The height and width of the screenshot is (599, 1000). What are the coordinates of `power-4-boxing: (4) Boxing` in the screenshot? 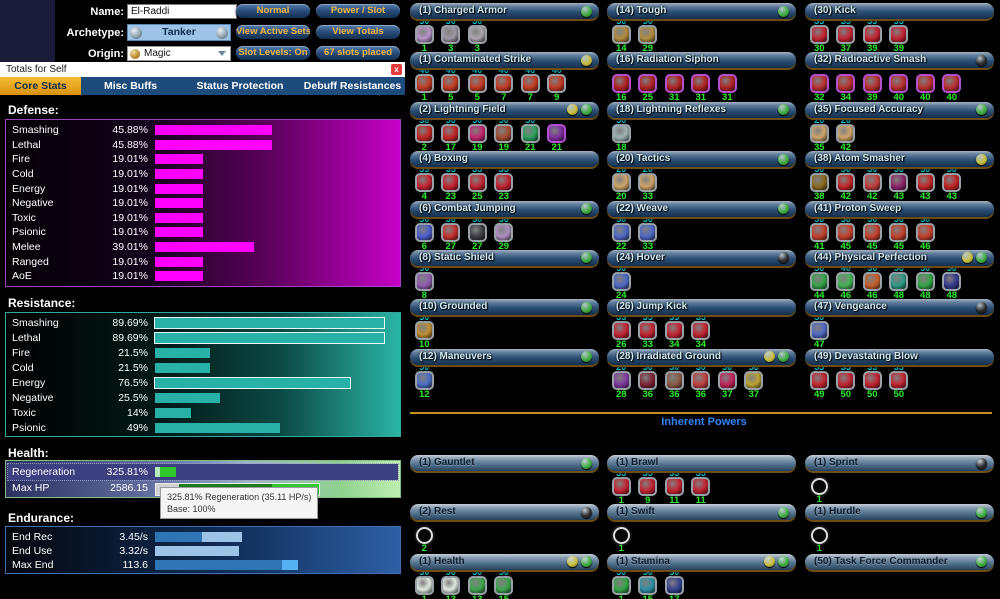 It's located at (504, 159).